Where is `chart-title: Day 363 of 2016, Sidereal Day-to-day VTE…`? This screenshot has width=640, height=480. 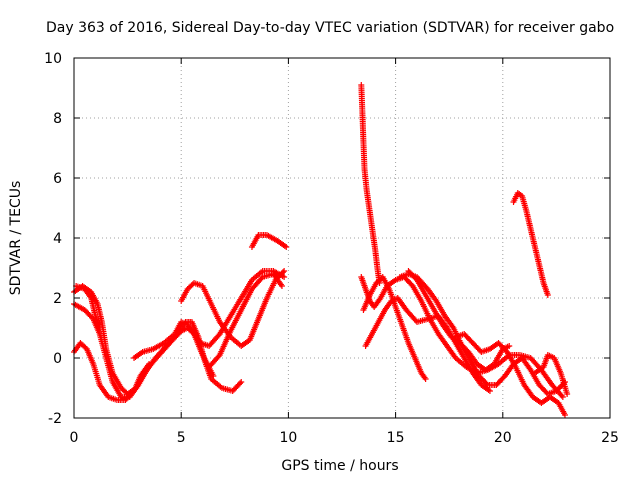 chart-title: Day 363 of 2016, Sidereal Day-to-day VTE… is located at coordinates (330, 28).